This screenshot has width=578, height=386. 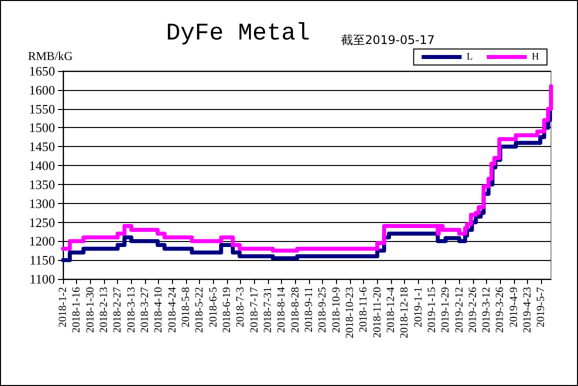 I want to click on x-tick-label: 2019-1-15, so click(x=432, y=309).